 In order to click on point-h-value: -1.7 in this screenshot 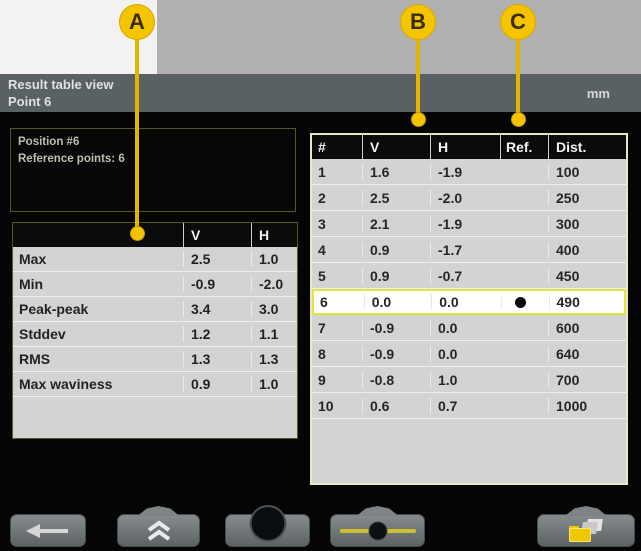, I will do `click(465, 249)`.